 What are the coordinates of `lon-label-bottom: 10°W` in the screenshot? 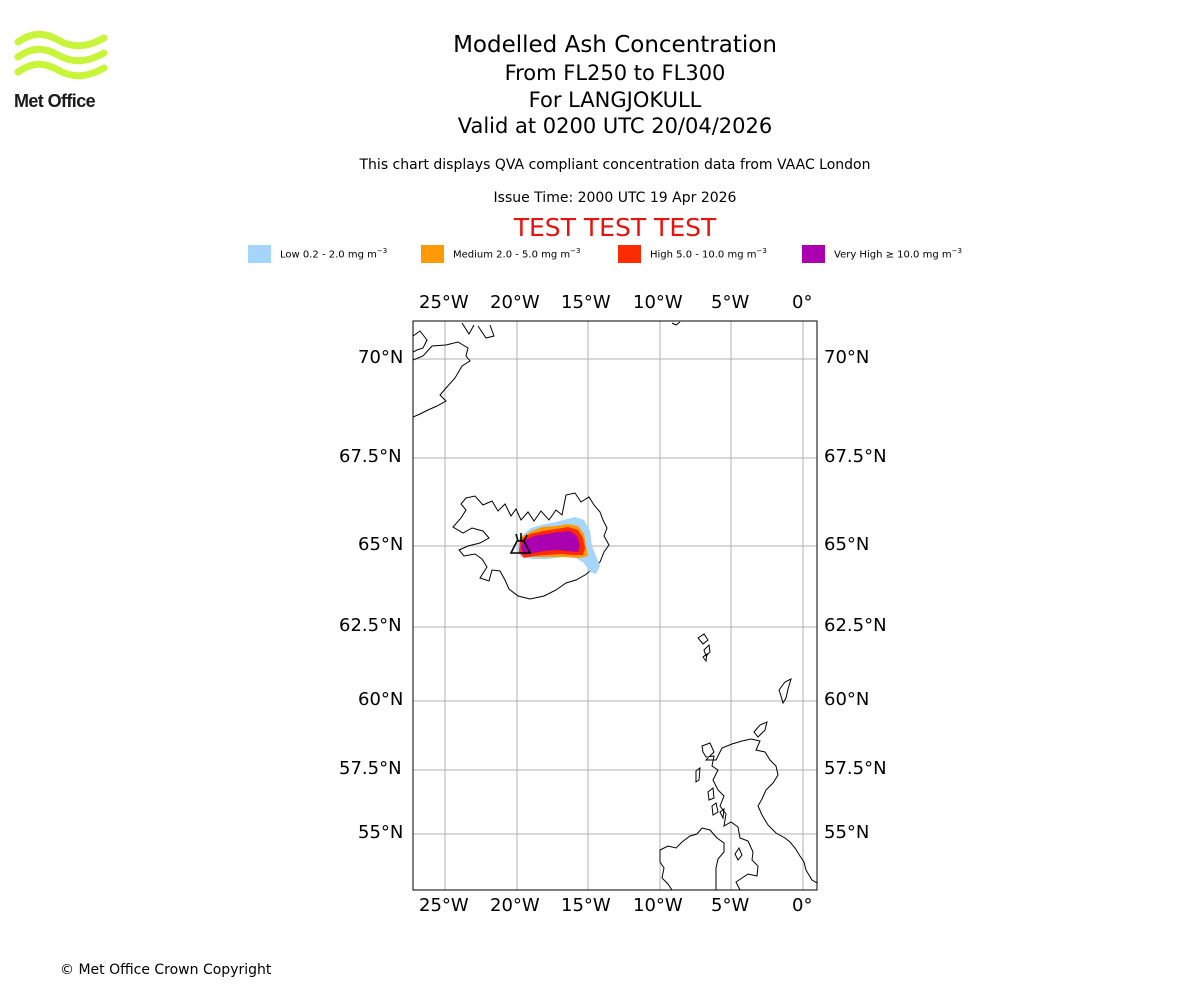 It's located at (658, 905).